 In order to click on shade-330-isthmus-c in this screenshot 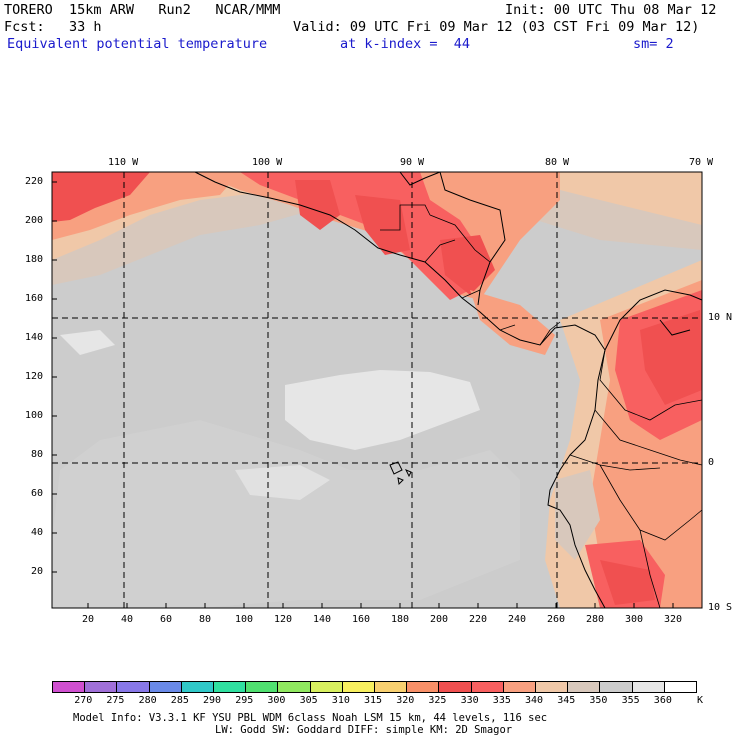, I will do `click(467, 265)`.